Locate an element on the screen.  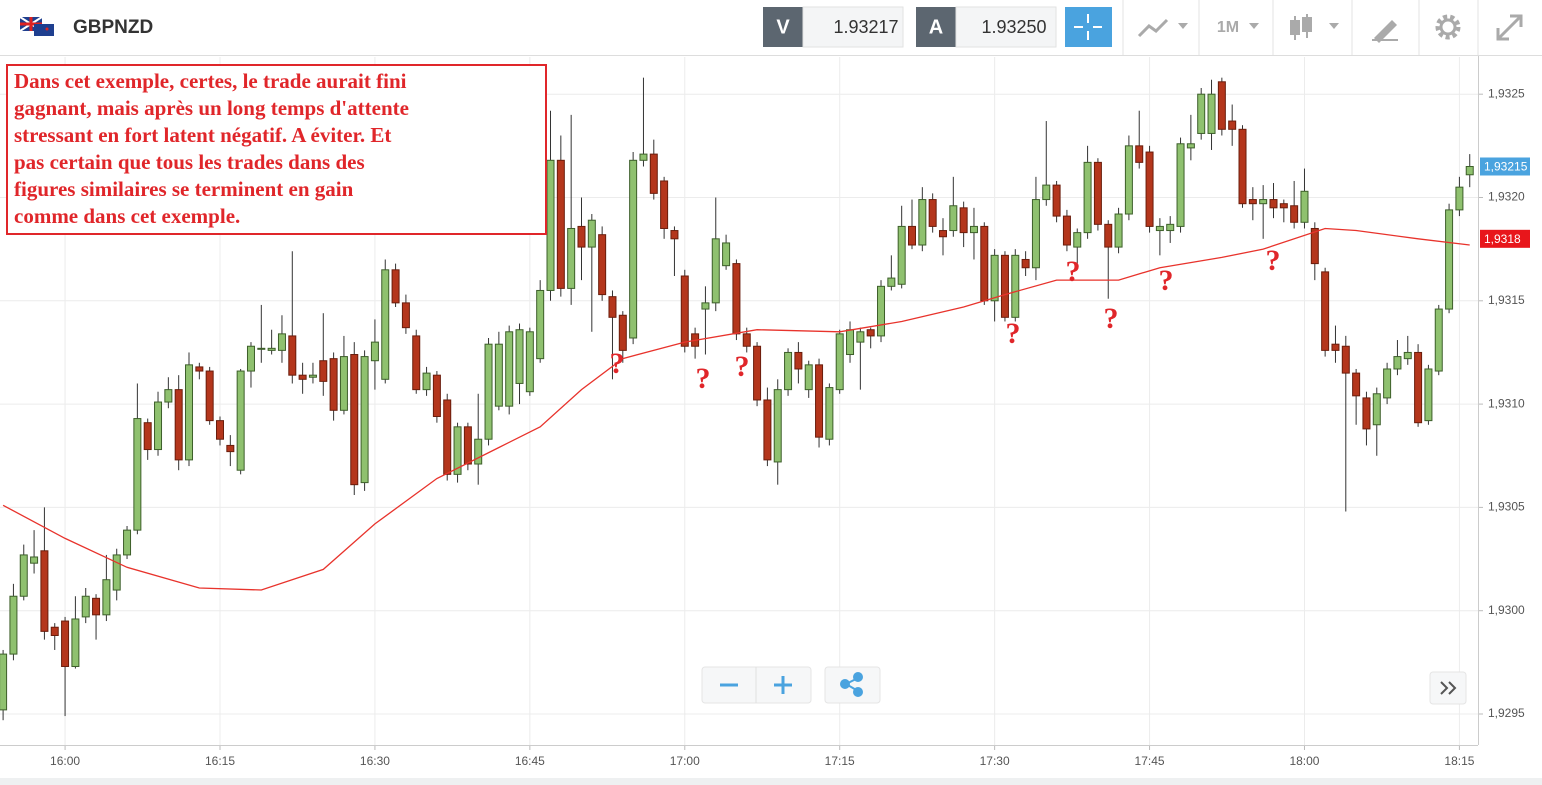
zoom-in is located at coordinates (783, 685).